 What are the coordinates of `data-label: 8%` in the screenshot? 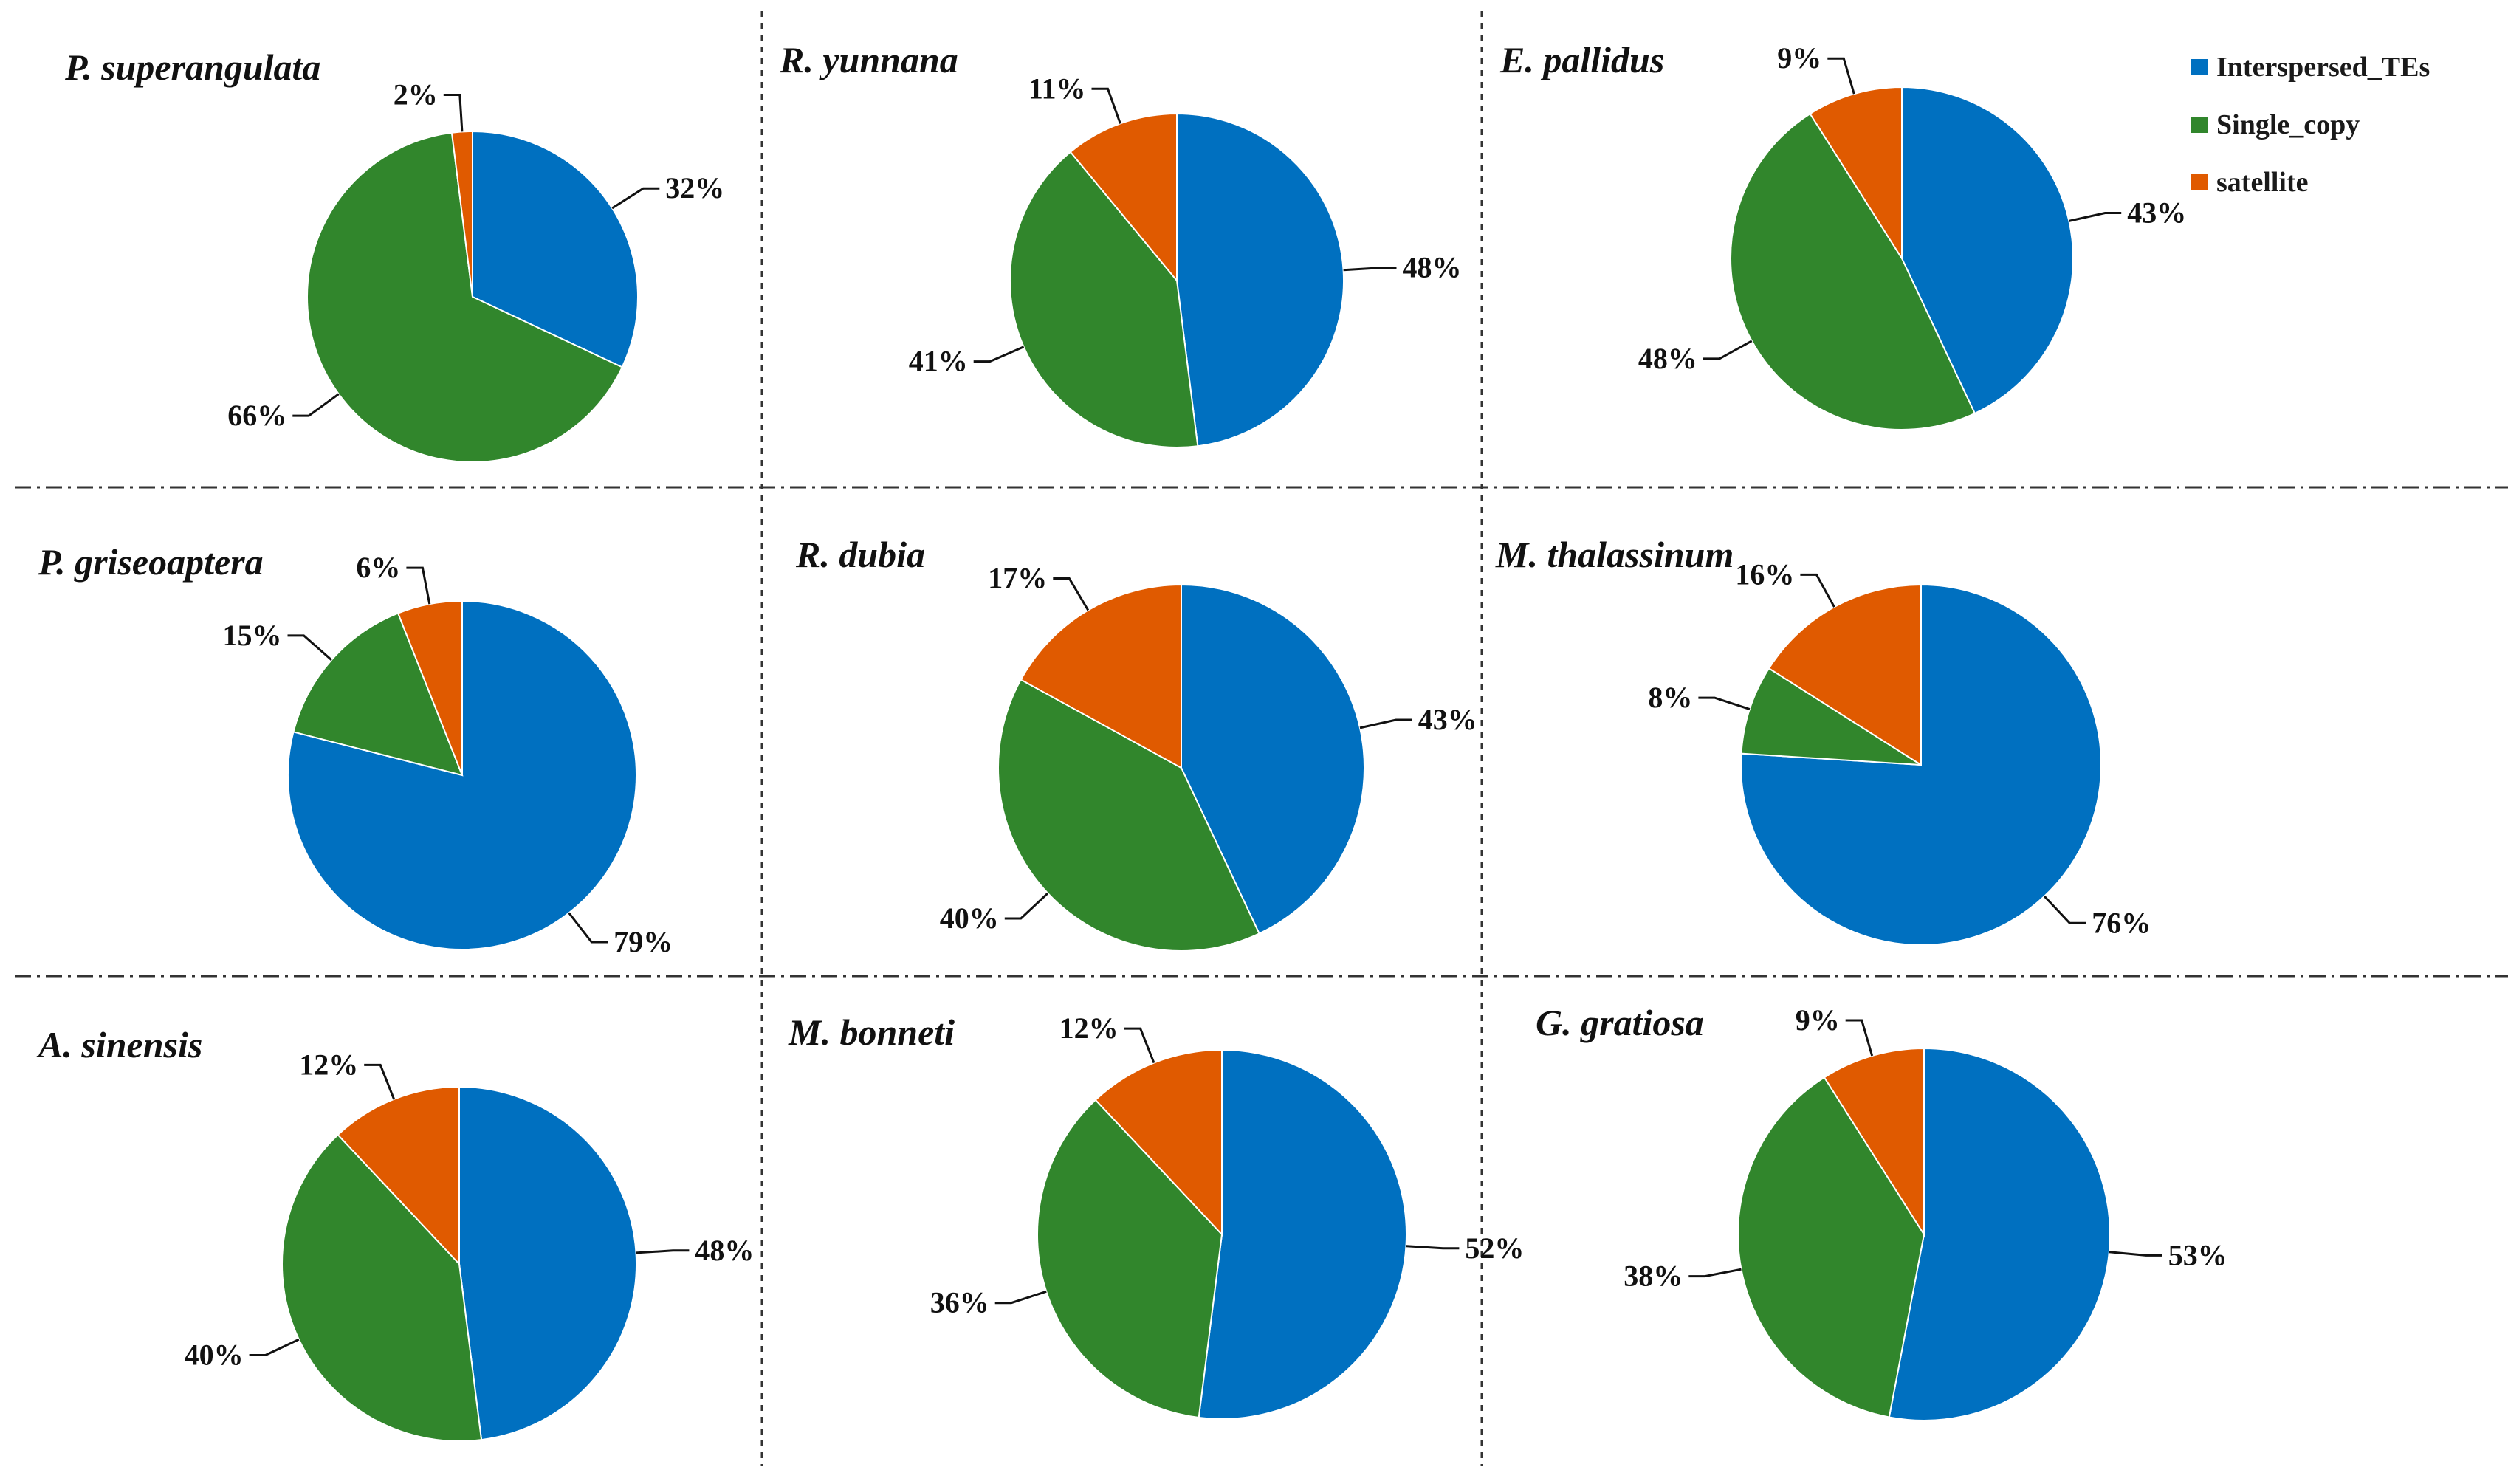 It's located at (1670, 697).